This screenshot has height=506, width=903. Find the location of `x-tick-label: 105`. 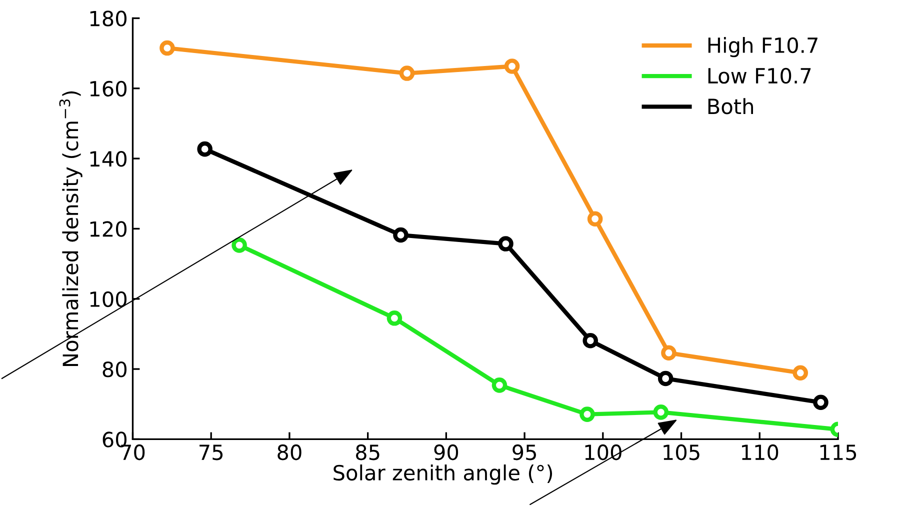

x-tick-label: 105 is located at coordinates (682, 452).